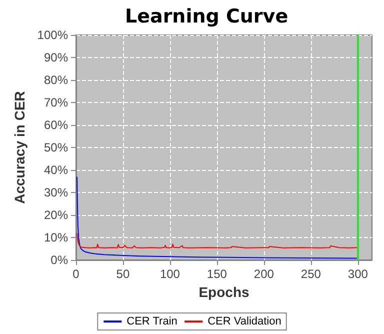  What do you see at coordinates (217, 240) in the screenshot?
I see `line-series` at bounding box center [217, 240].